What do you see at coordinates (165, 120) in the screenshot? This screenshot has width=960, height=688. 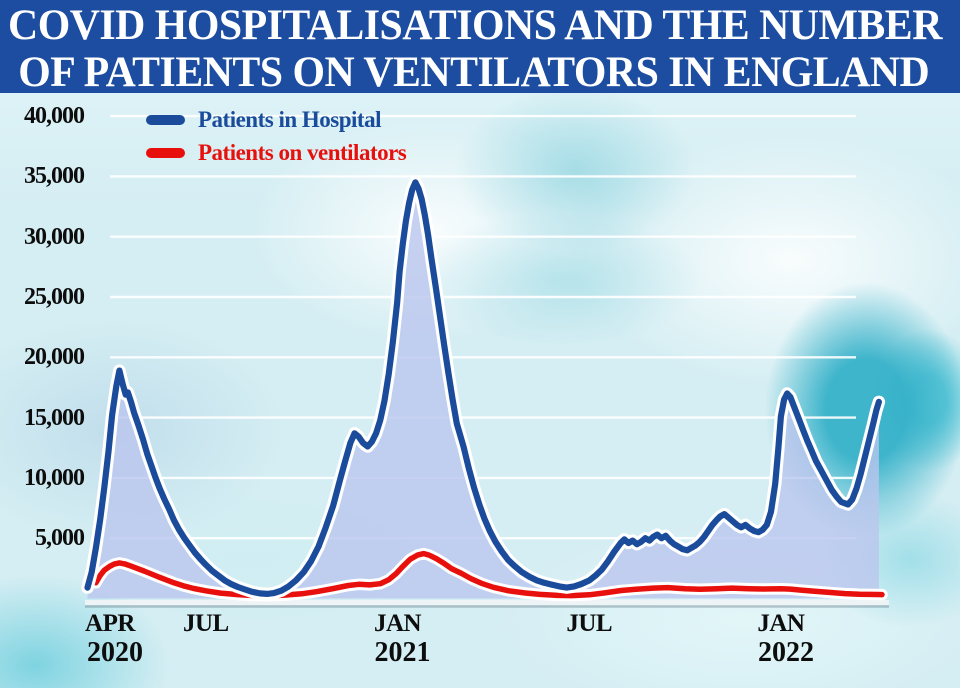 I see `hospital-line-swatch-icon` at bounding box center [165, 120].